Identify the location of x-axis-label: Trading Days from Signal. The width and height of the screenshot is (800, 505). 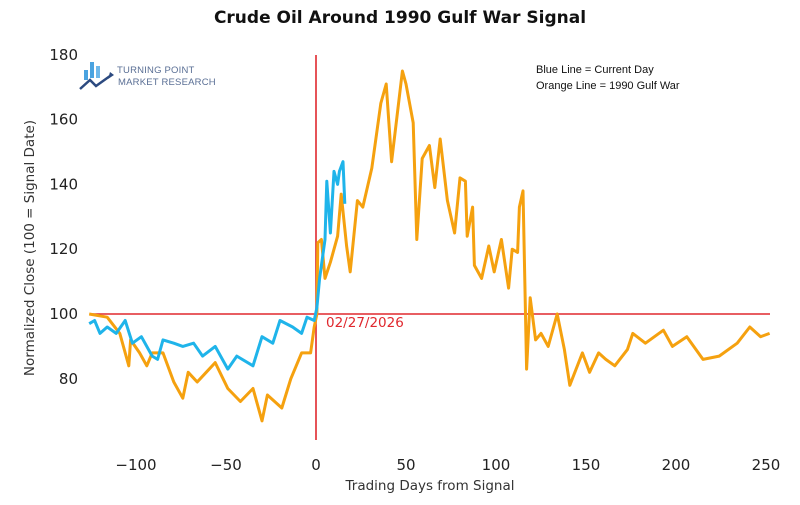
(430, 486).